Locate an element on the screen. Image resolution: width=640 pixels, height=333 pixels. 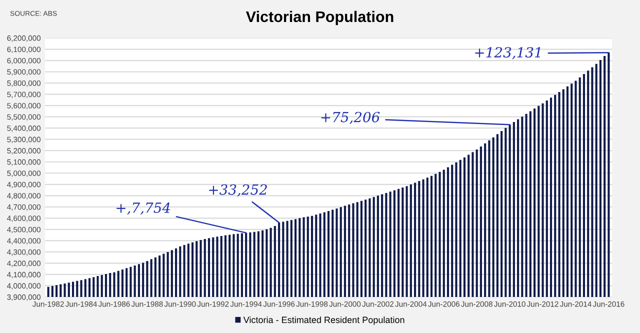
annotation: +33,252 is located at coordinates (238, 190).